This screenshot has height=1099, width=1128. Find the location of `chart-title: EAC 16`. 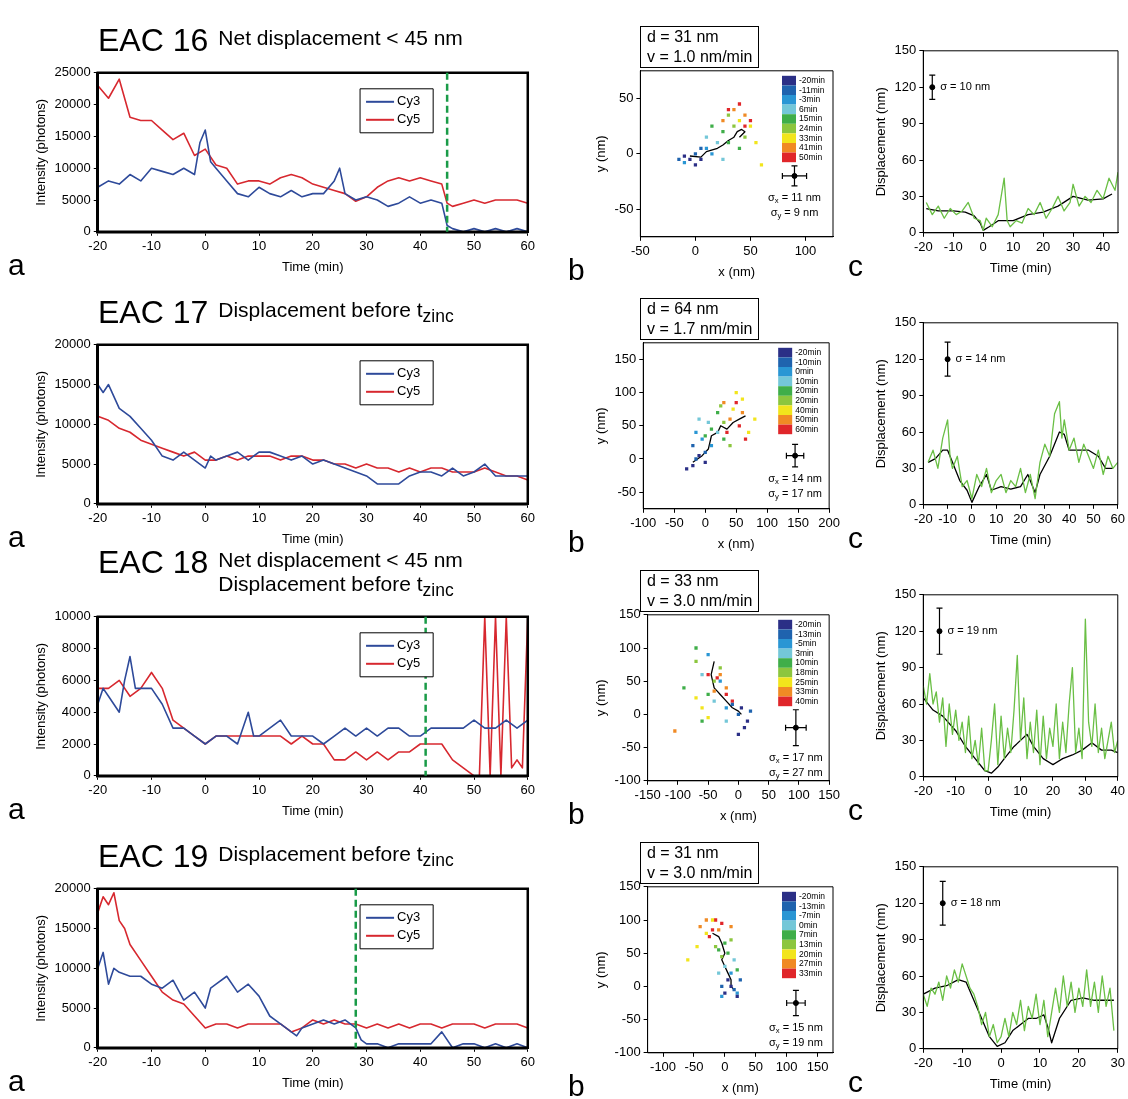

chart-title: EAC 16 is located at coordinates (153, 40).